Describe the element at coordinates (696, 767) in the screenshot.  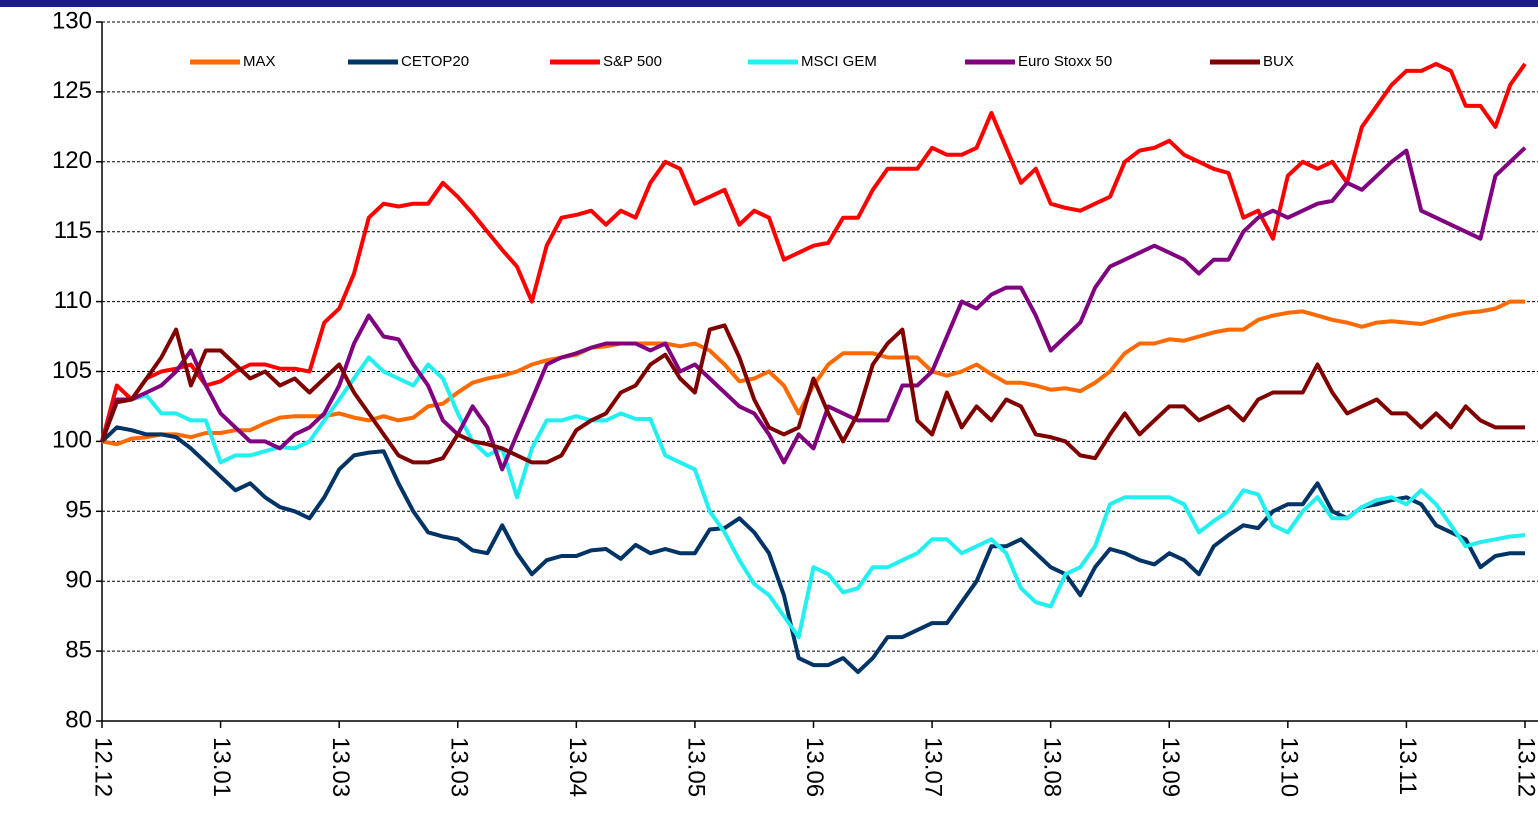
I see `x-tick-label: 13.05` at that location.